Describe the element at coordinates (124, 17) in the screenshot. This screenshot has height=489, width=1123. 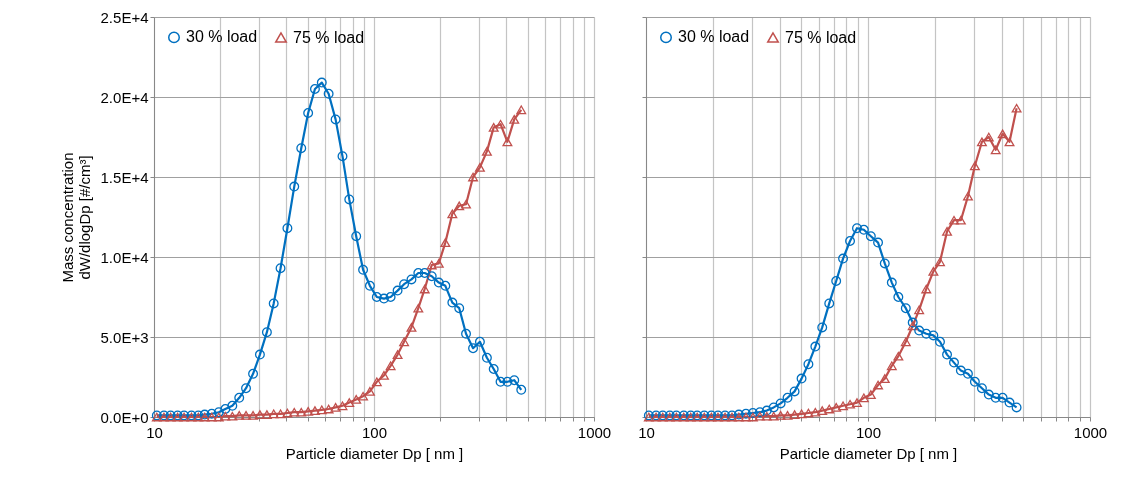
I see `y-tick-label: 2.5E+4` at that location.